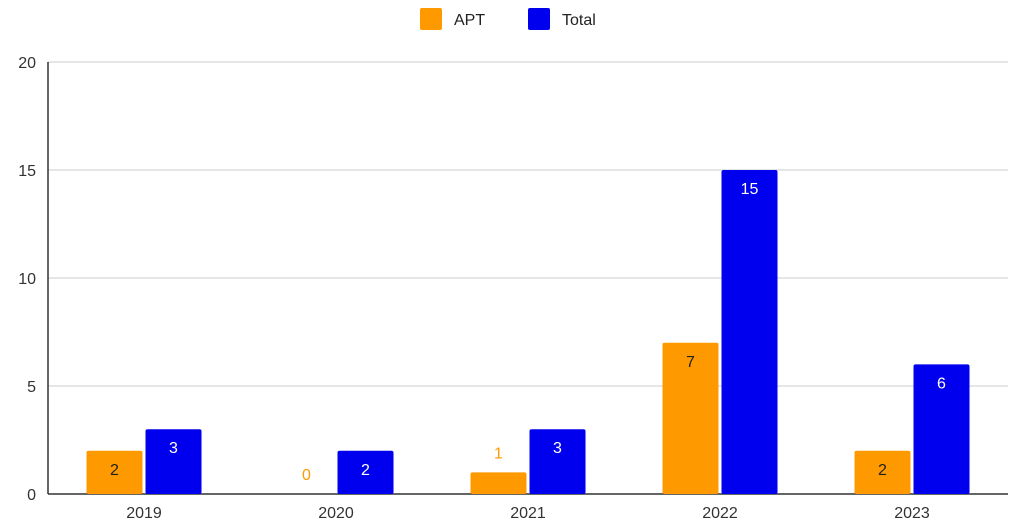  Describe the element at coordinates (528, 513) in the screenshot. I see `x-tick-label: 2021` at that location.